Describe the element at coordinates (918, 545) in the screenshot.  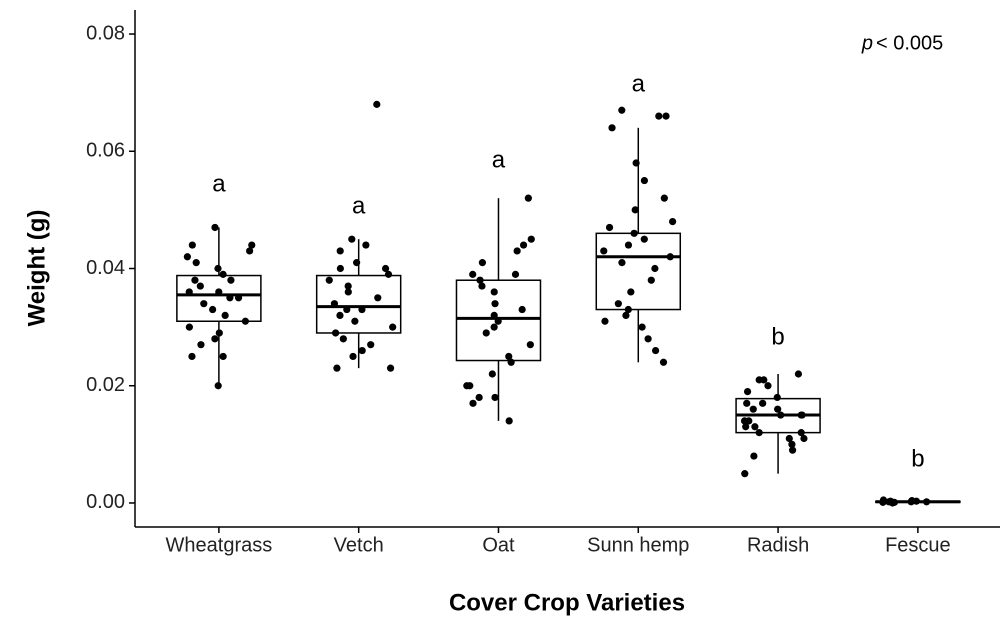
I see `x-tick-label: Fescue` at that location.